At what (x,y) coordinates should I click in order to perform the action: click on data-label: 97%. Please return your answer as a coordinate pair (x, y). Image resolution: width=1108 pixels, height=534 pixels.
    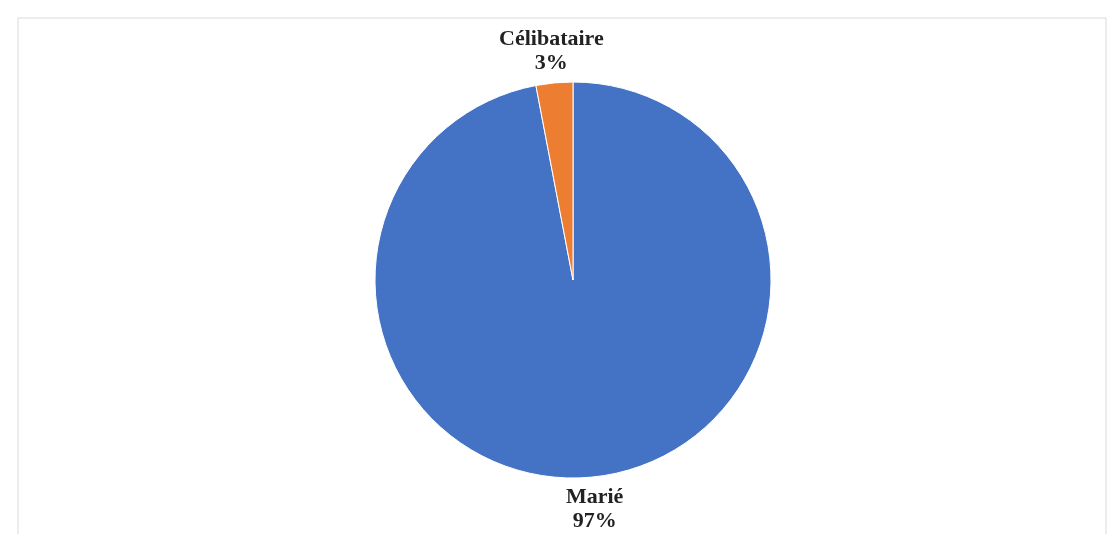
    Looking at the image, I should click on (594, 519).